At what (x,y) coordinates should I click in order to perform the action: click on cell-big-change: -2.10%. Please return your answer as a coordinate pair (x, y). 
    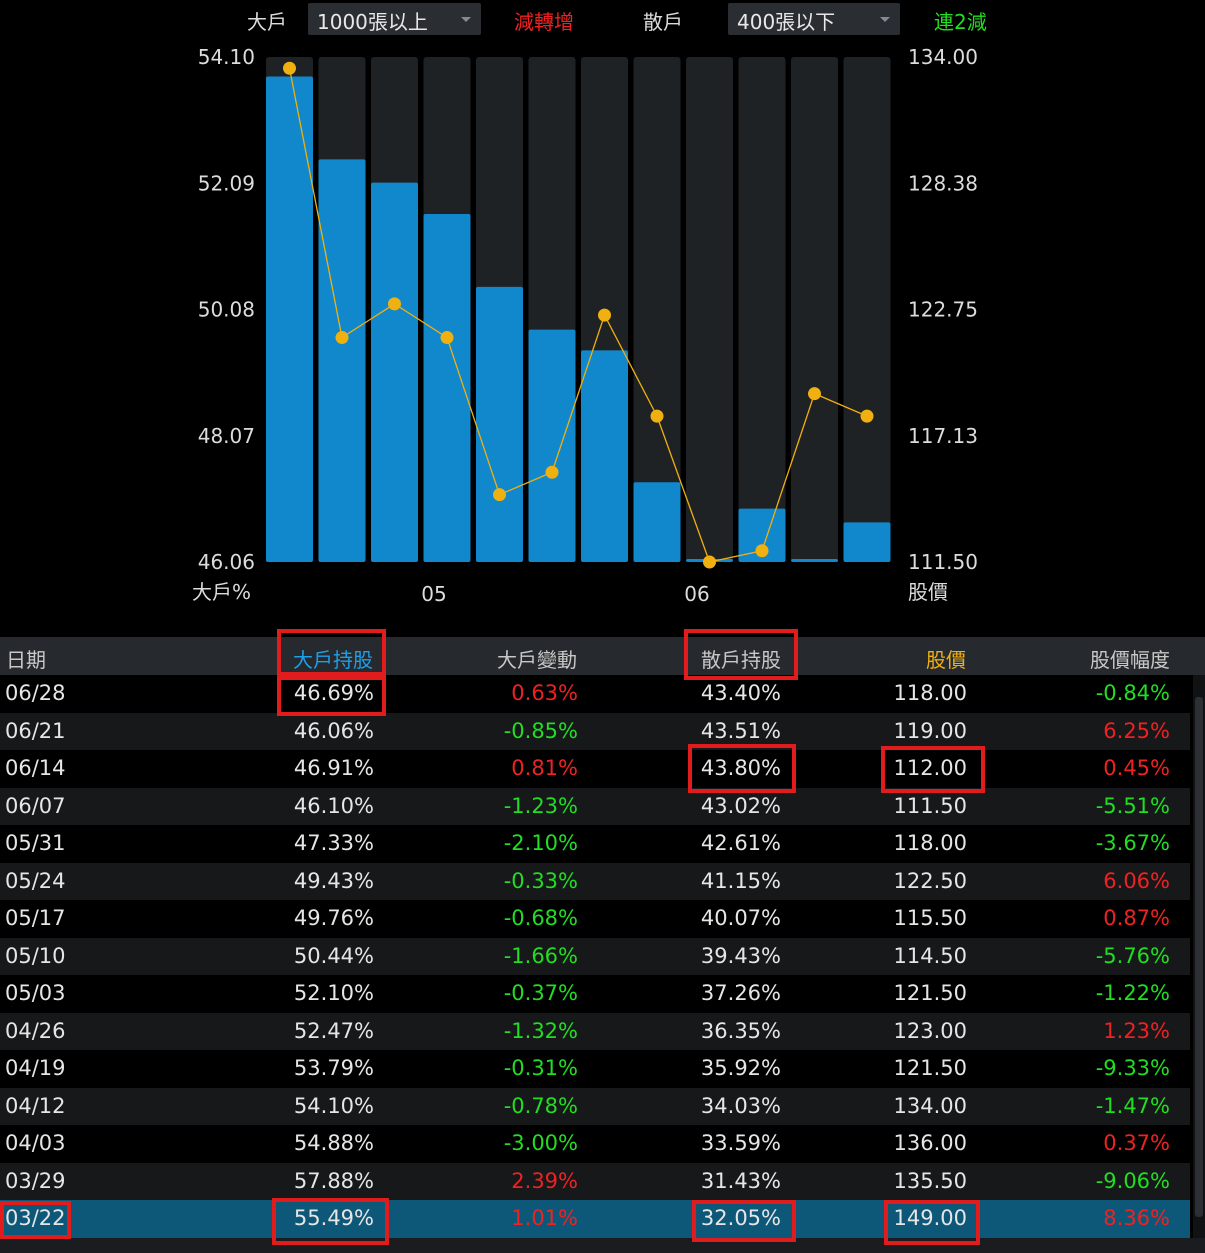
    Looking at the image, I should click on (540, 843).